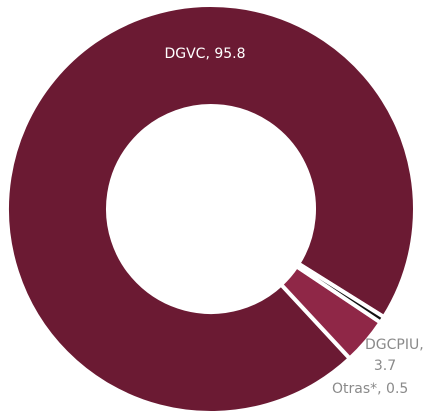 The width and height of the screenshot is (436, 415). I want to click on donut-slice-otras, so click(340, 293).